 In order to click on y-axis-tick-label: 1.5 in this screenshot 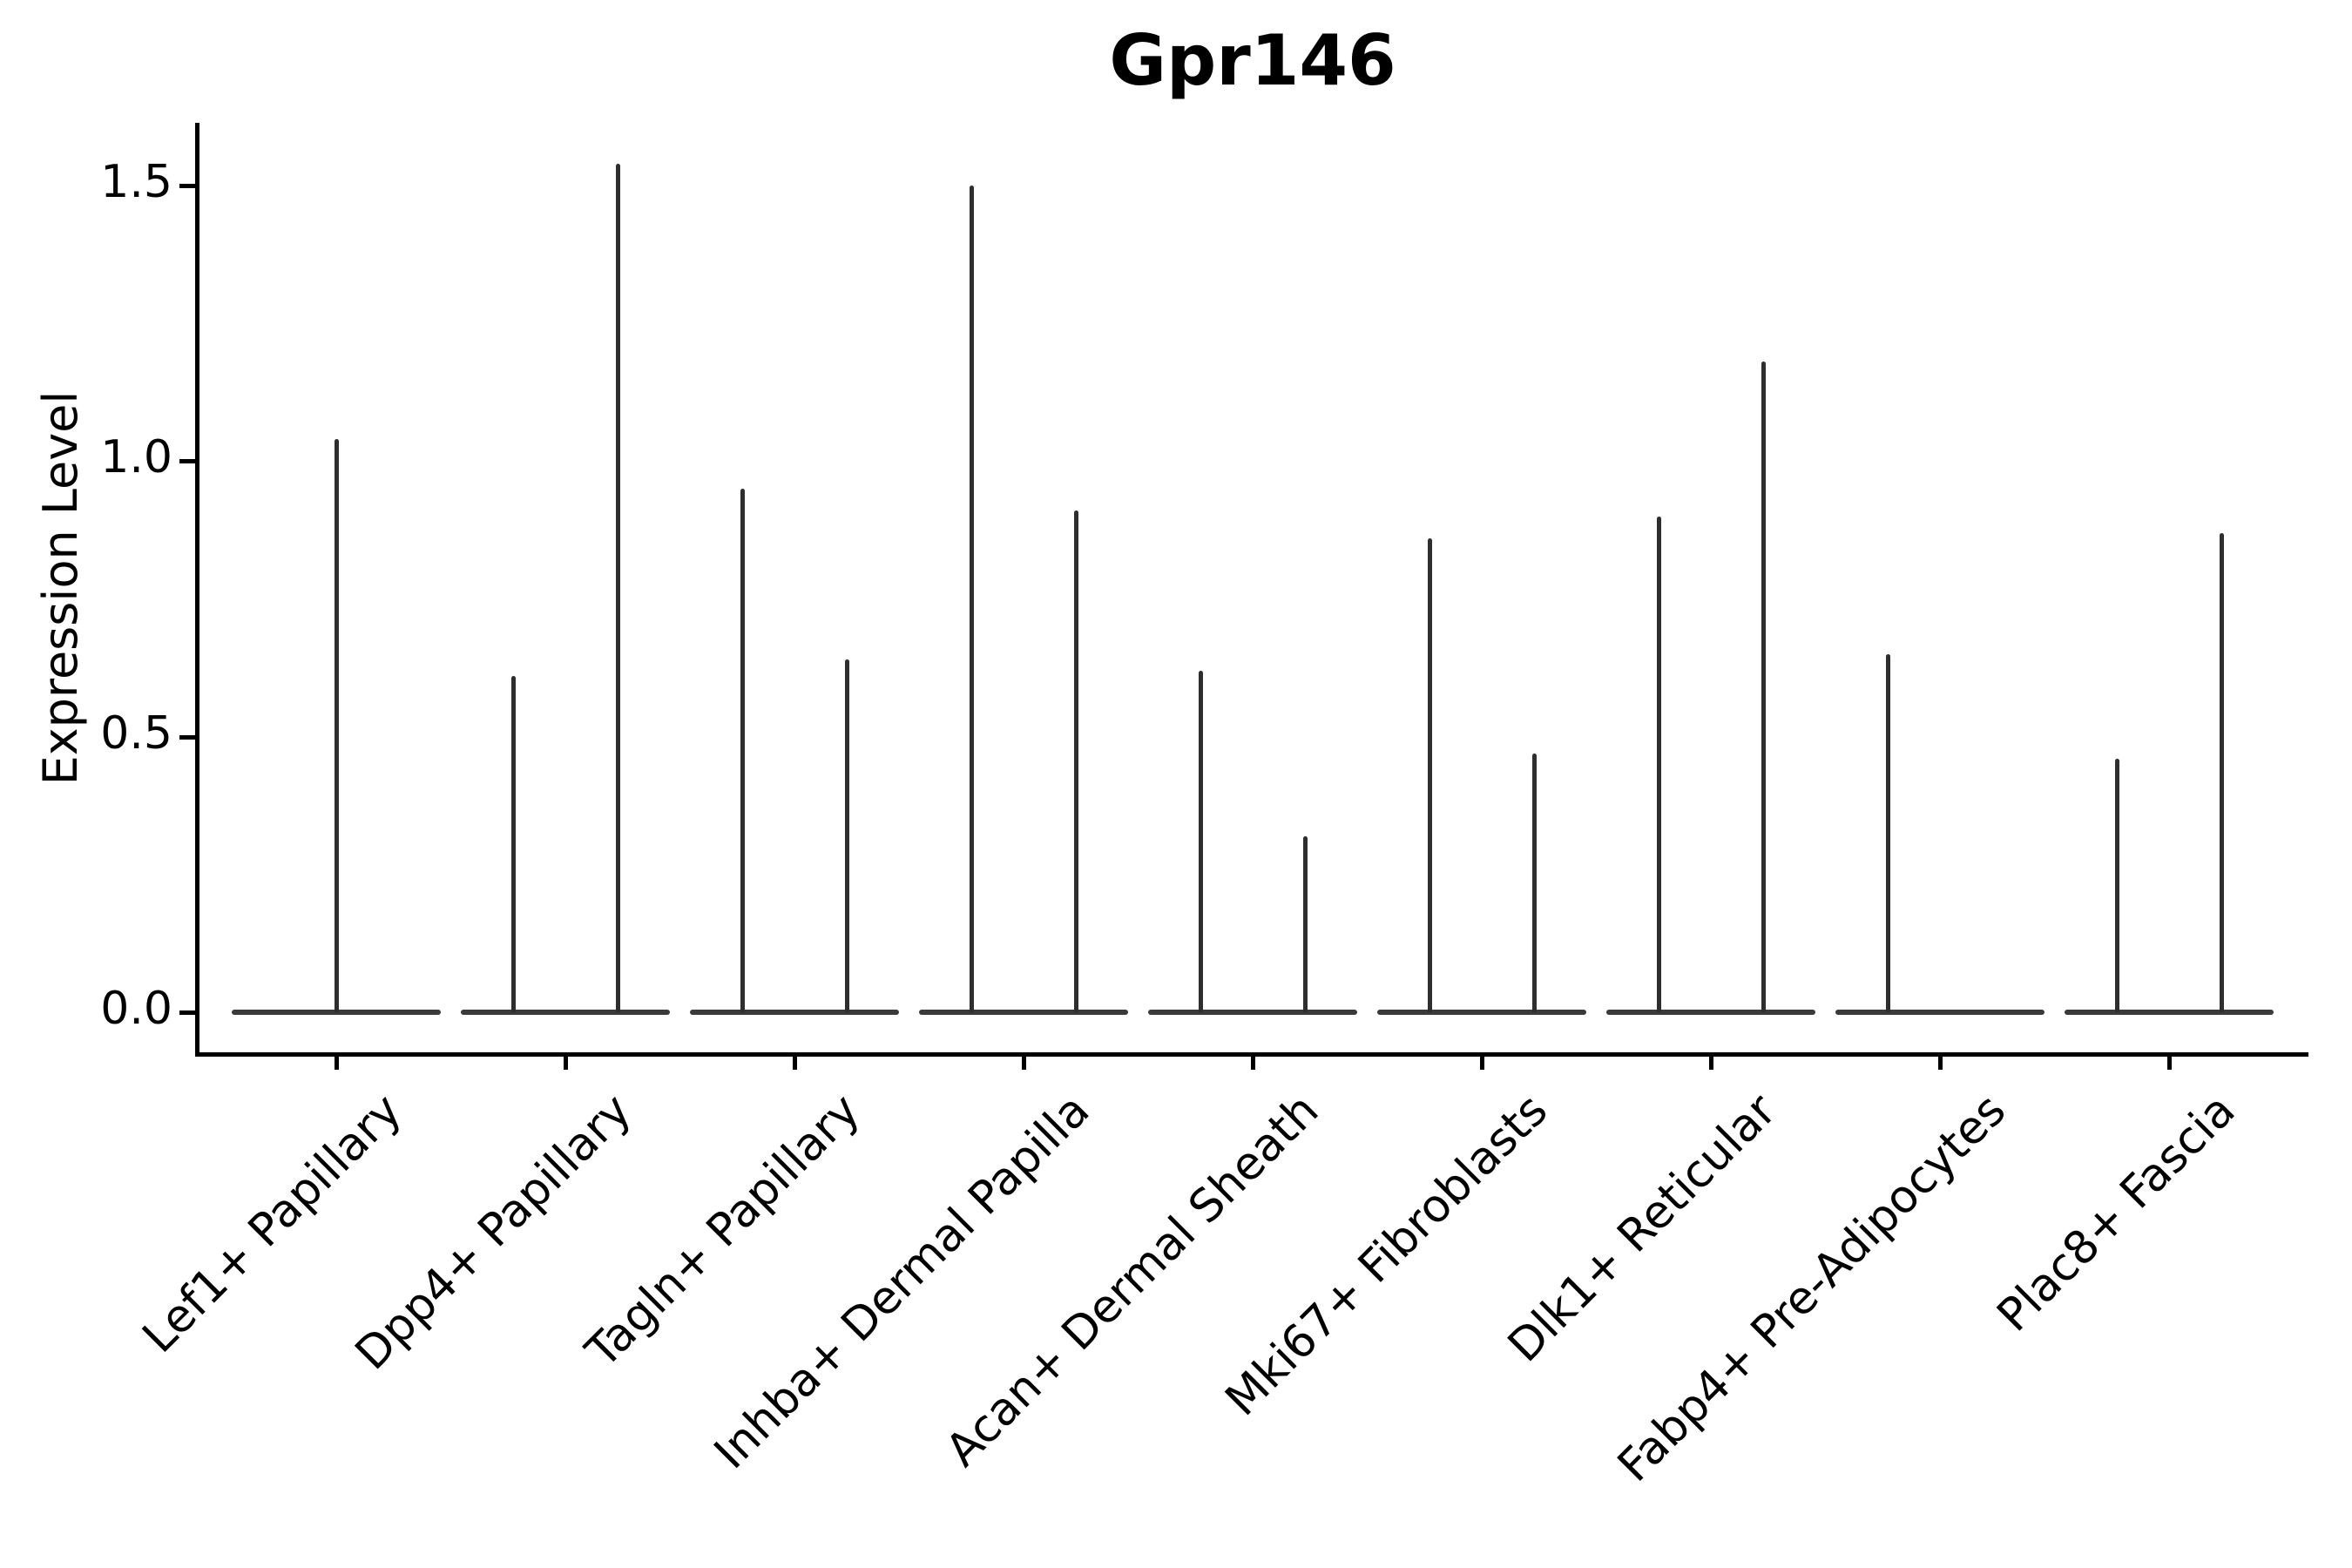, I will do `click(136, 182)`.